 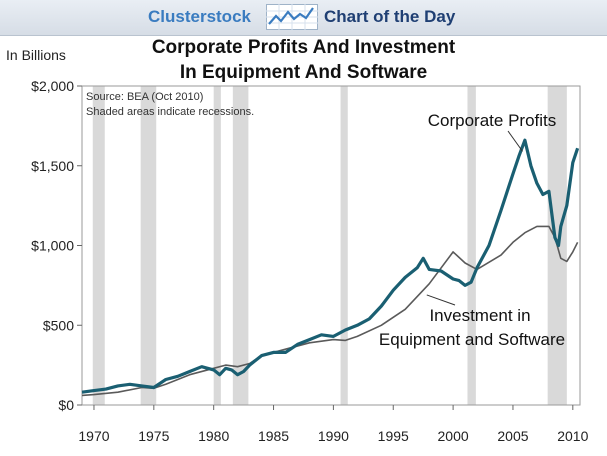 I want to click on y-tick-label: $1,000, so click(x=52, y=246).